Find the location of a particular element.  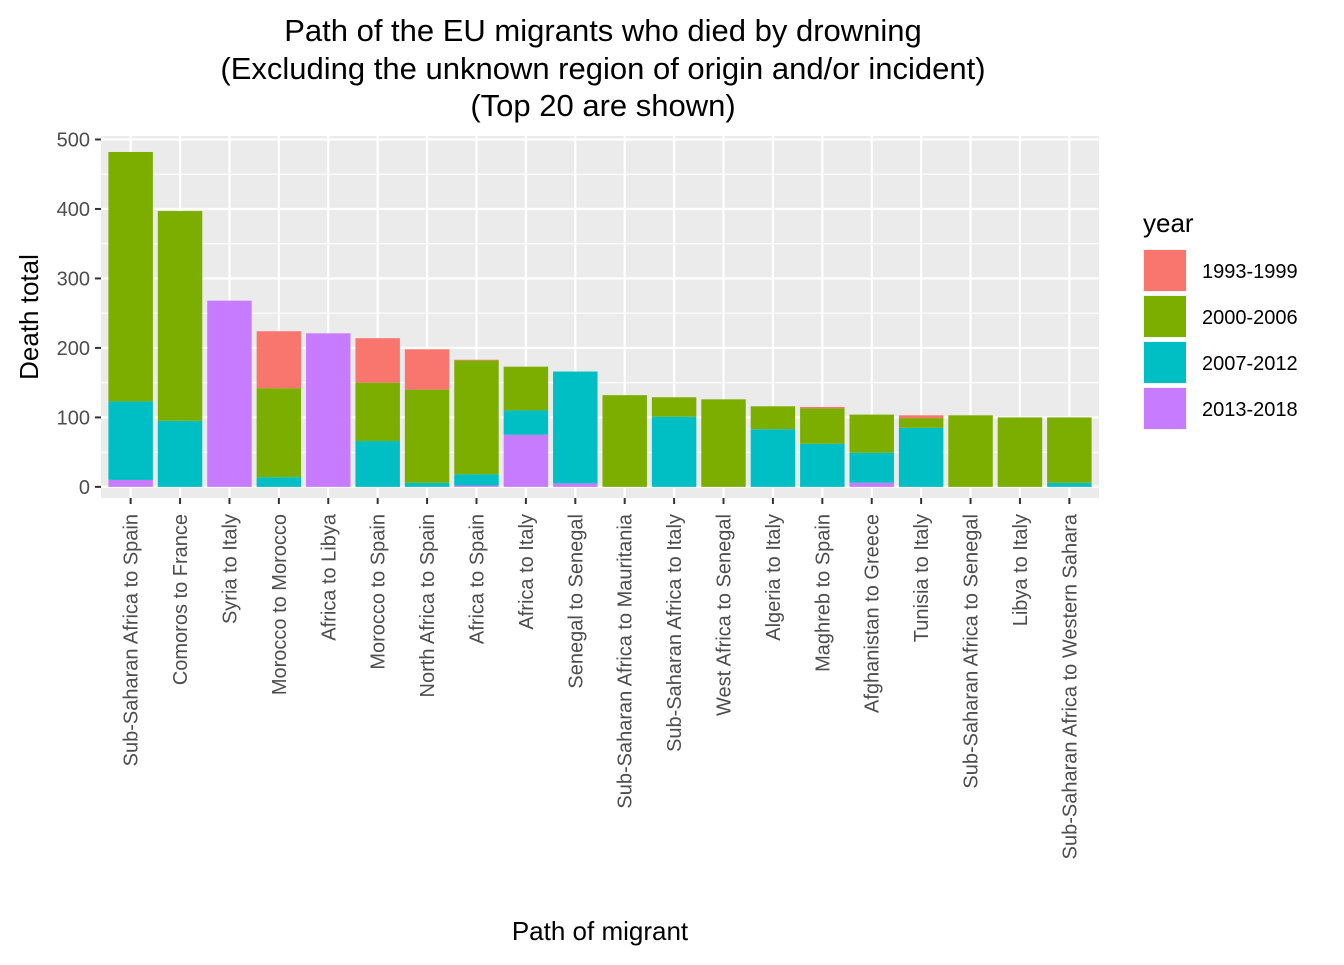

y-tick-label: 100 is located at coordinates (73, 418).